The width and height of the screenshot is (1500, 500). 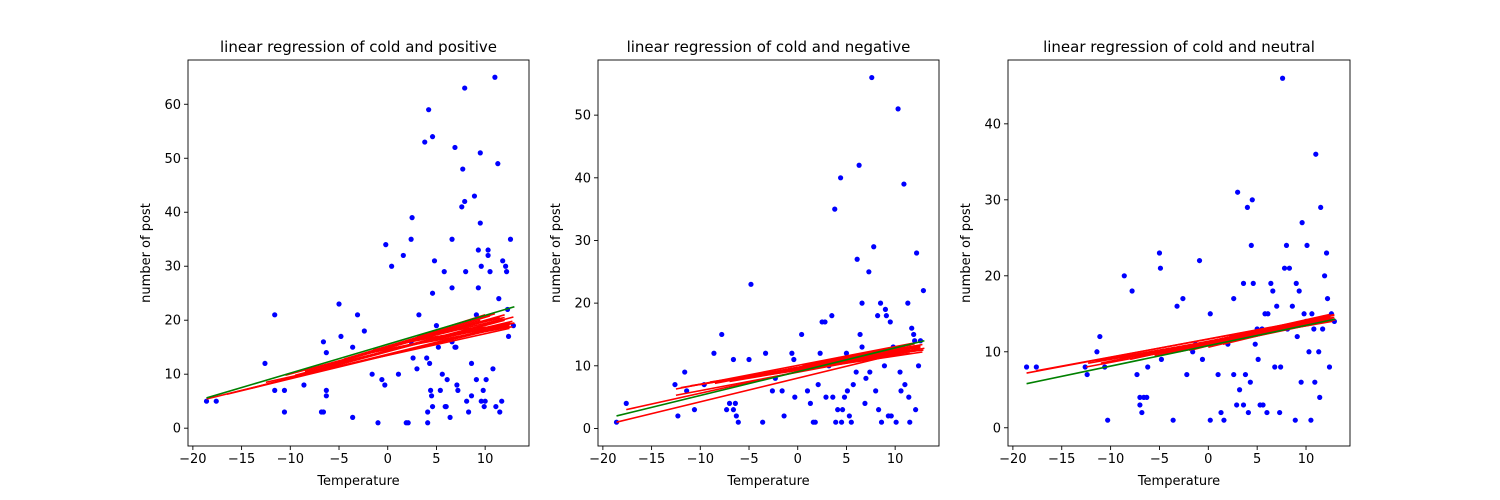 What do you see at coordinates (846, 459) in the screenshot?
I see `x-tick-label: 5` at bounding box center [846, 459].